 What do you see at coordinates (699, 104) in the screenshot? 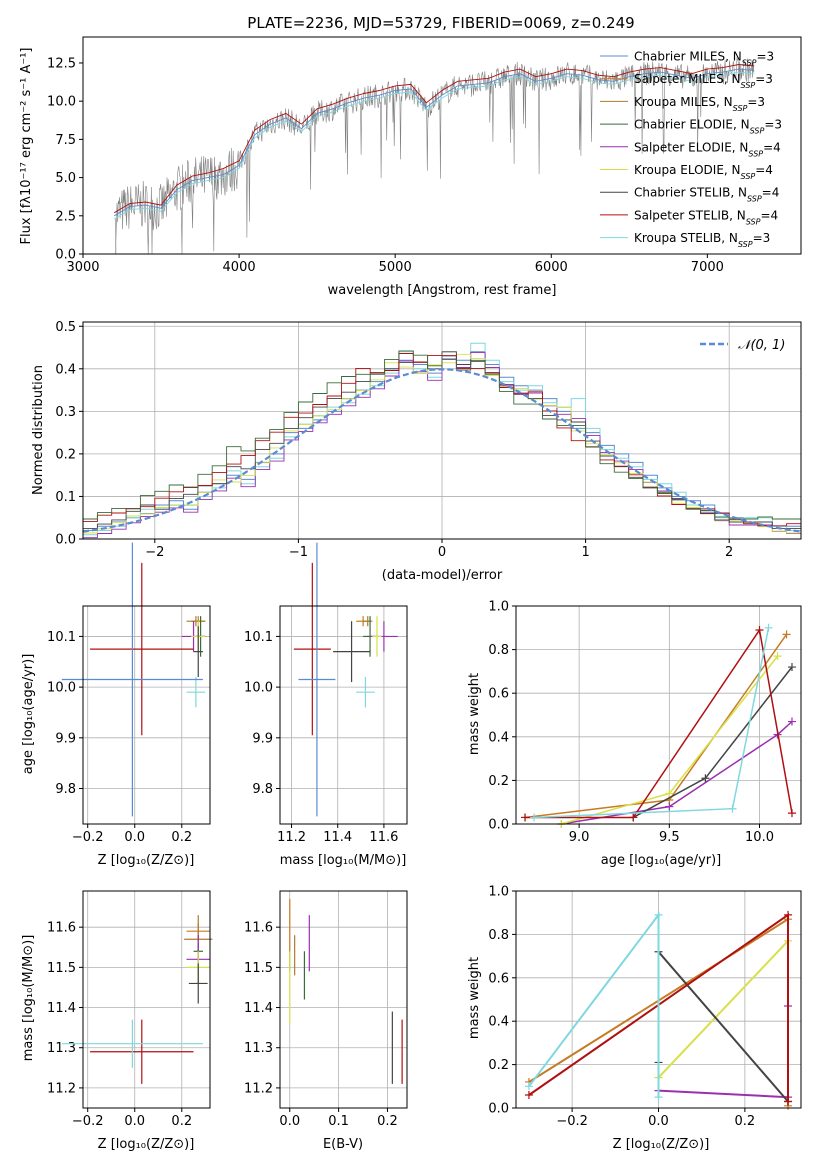
I see `spectrum-legend-label: Kroupa MILES, NSSP=3` at bounding box center [699, 104].